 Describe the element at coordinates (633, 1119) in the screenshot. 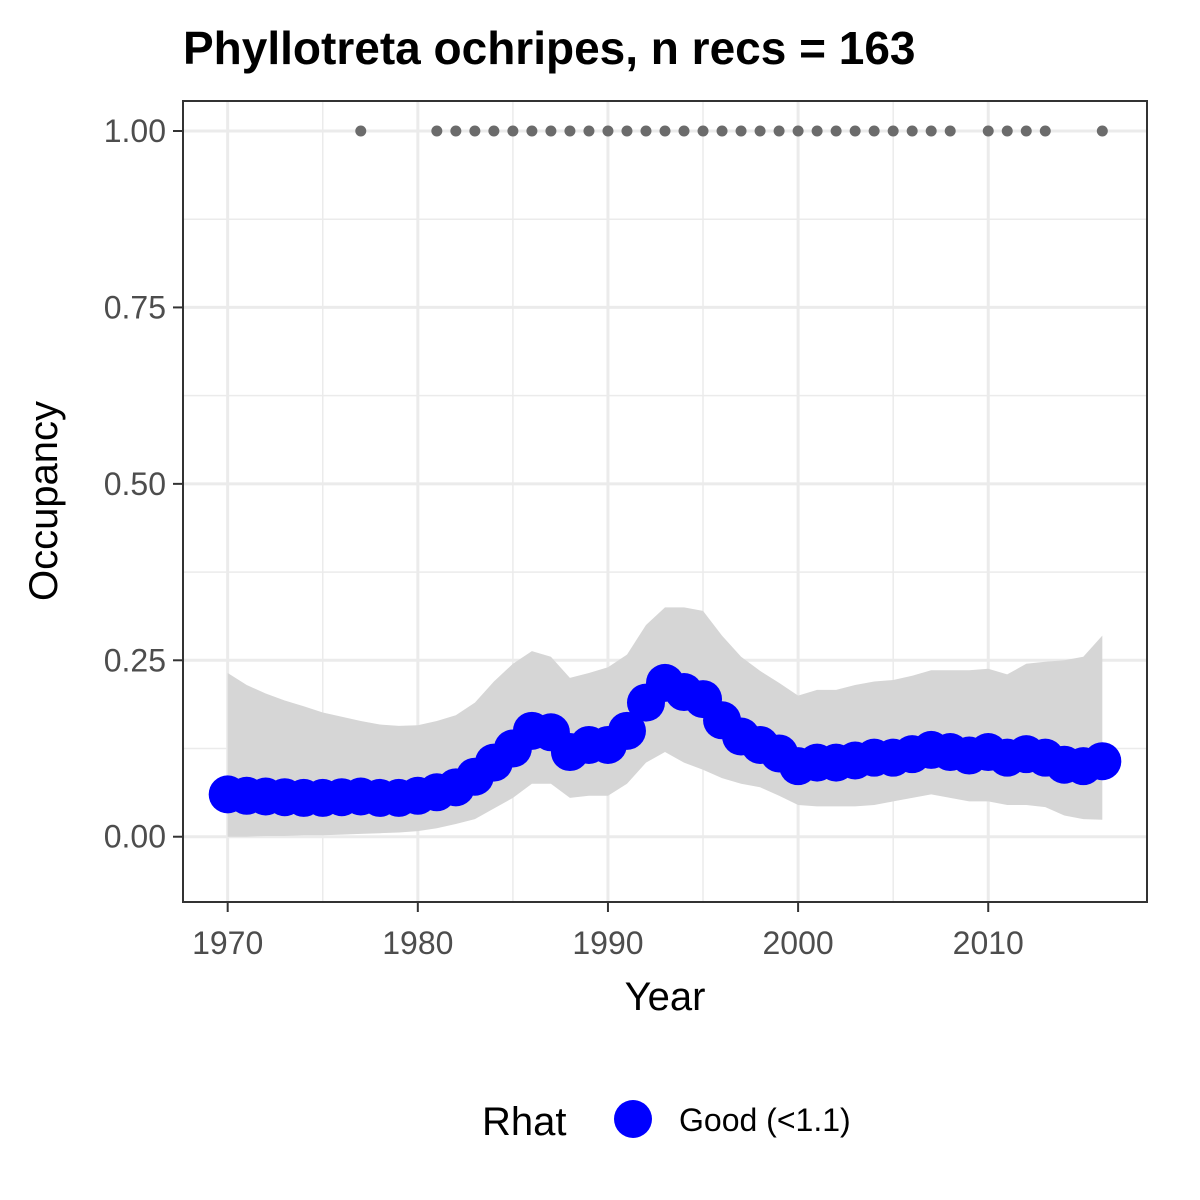

I see `legend-key-good` at that location.